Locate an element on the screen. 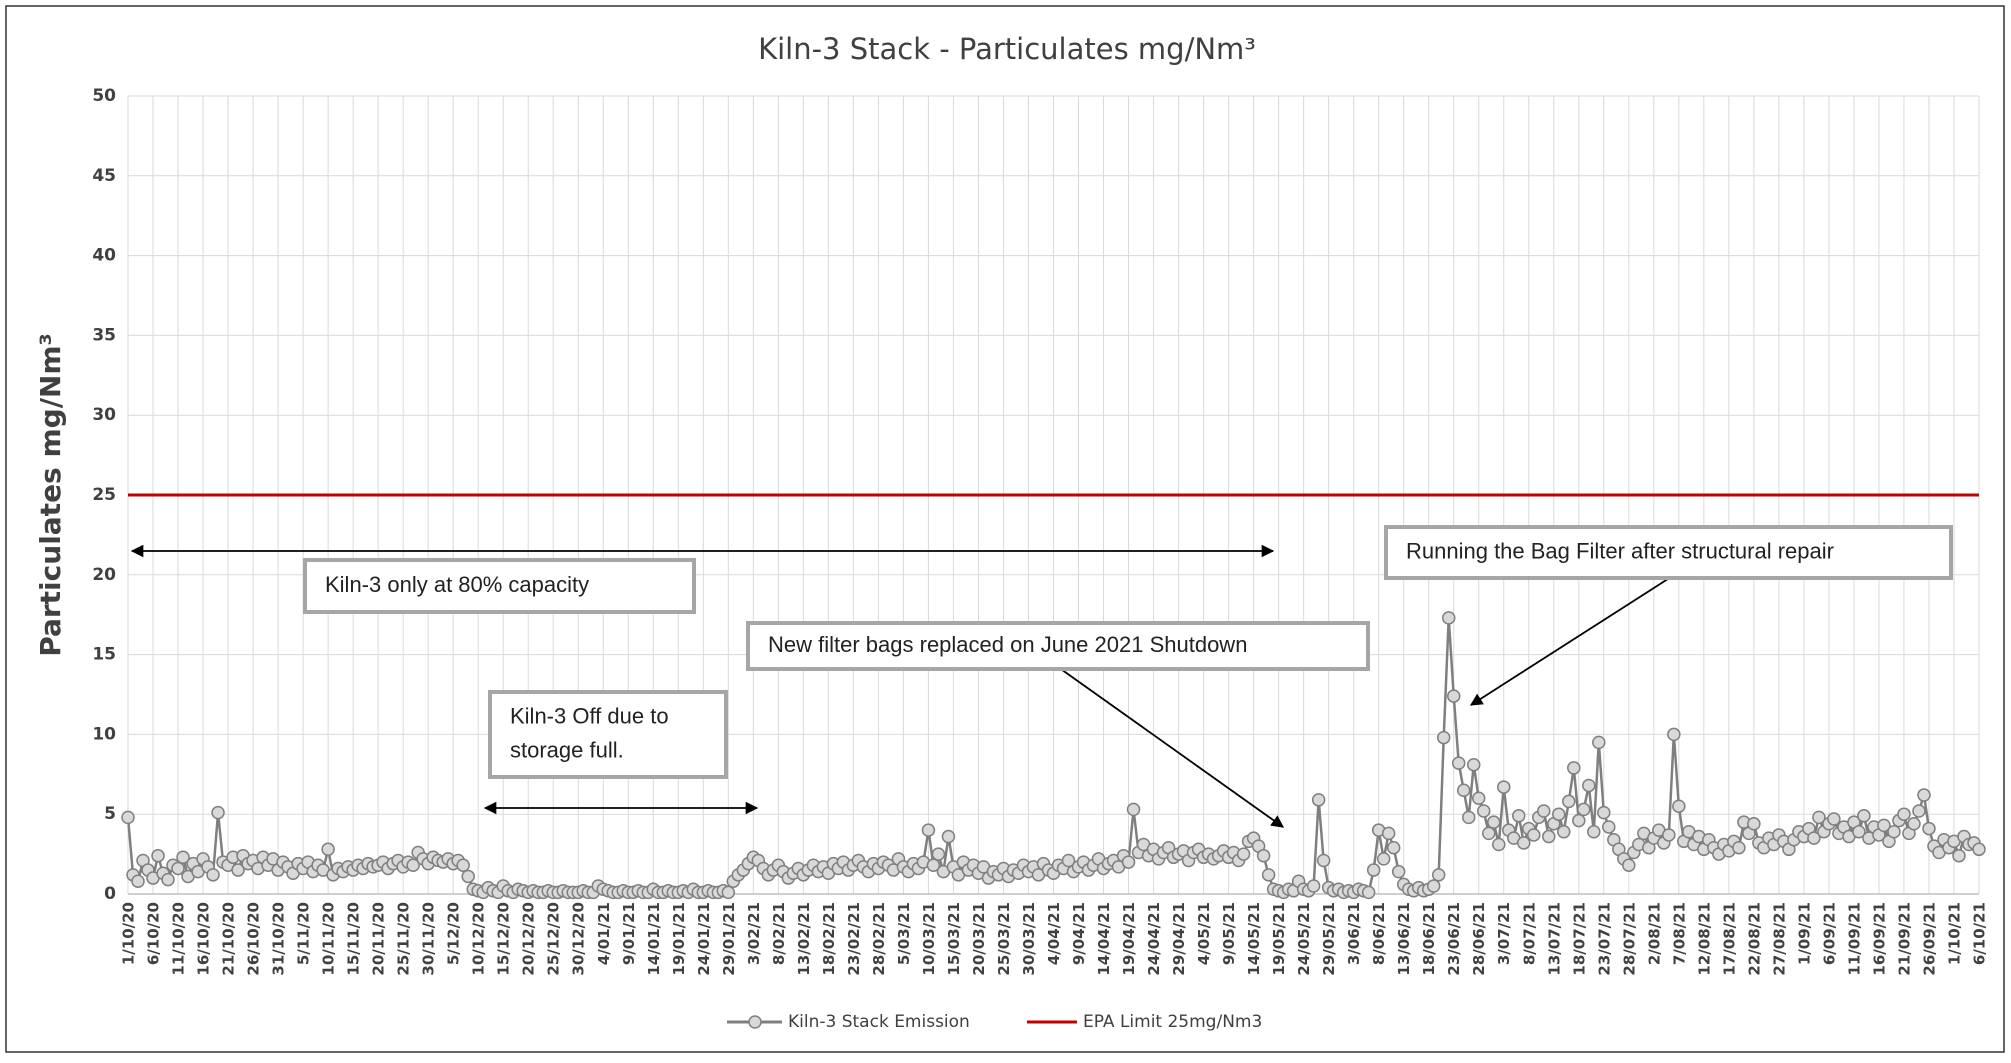 The width and height of the screenshot is (2011, 1063). x-tick-label: 19/04/21 is located at coordinates (1129, 939).